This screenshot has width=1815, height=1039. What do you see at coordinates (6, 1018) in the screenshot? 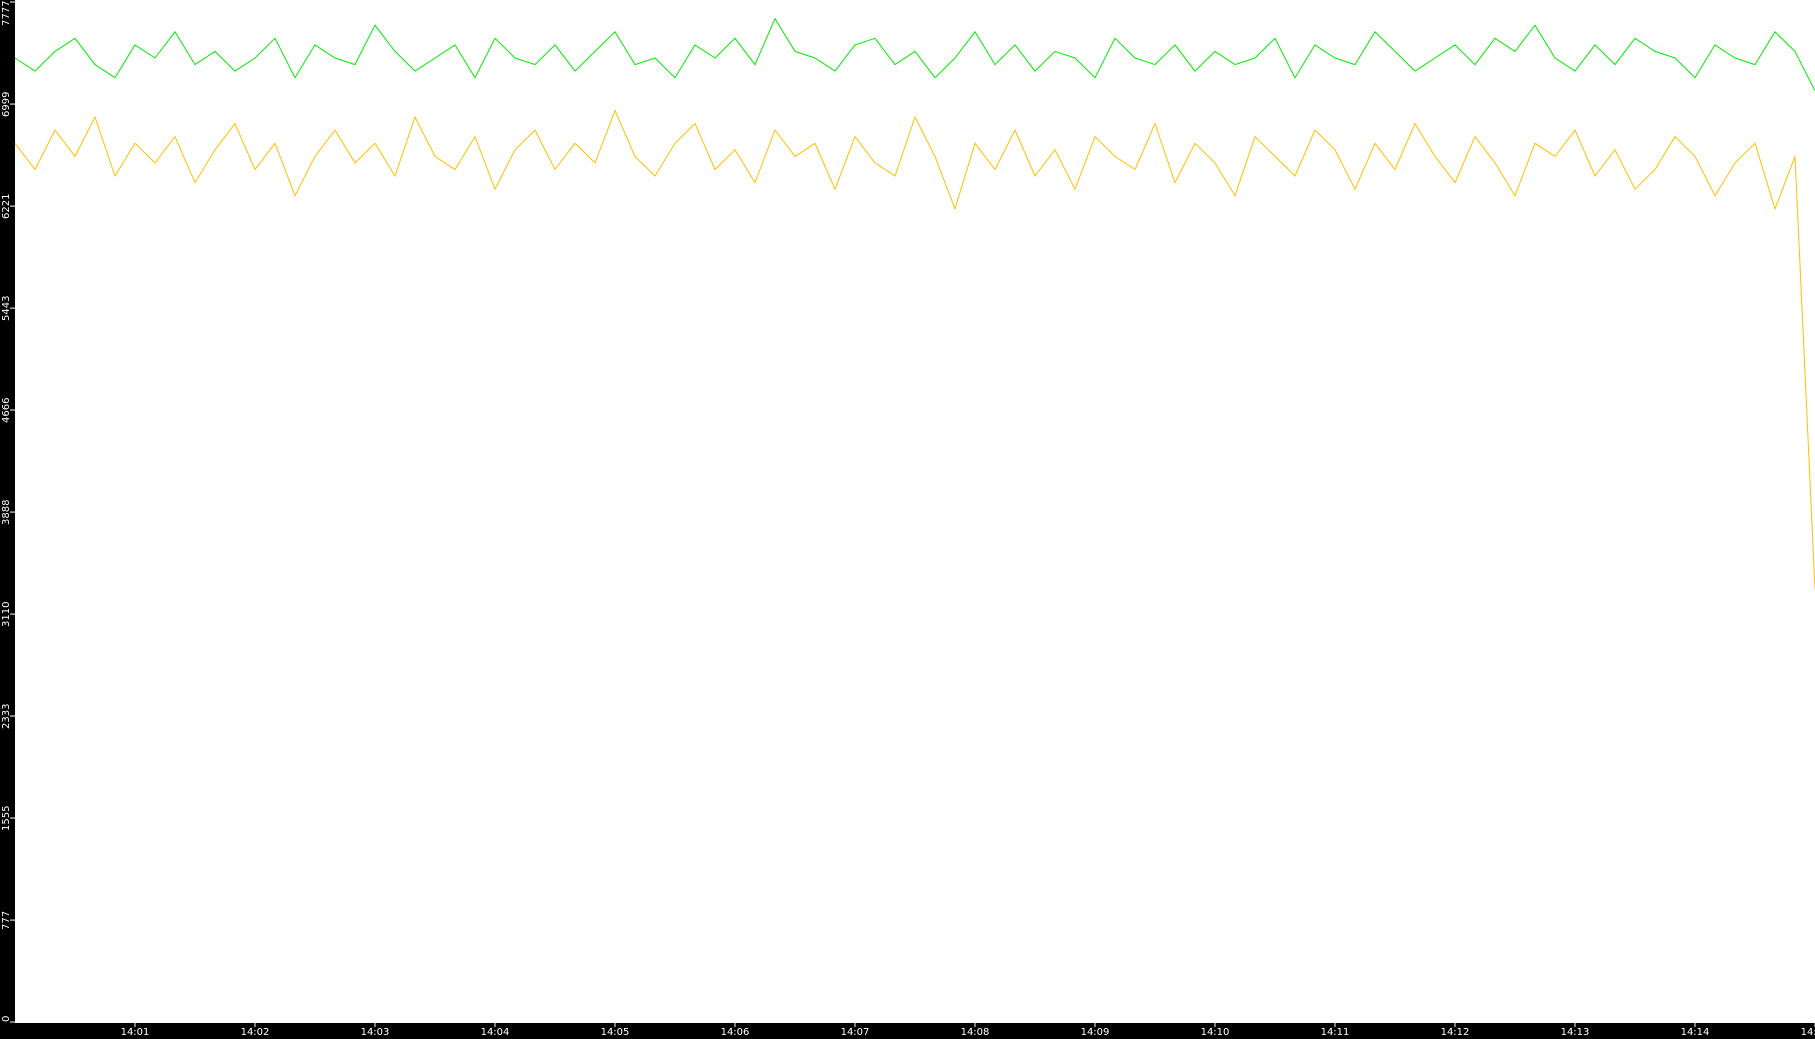
I see `y-tick-label: 0` at bounding box center [6, 1018].